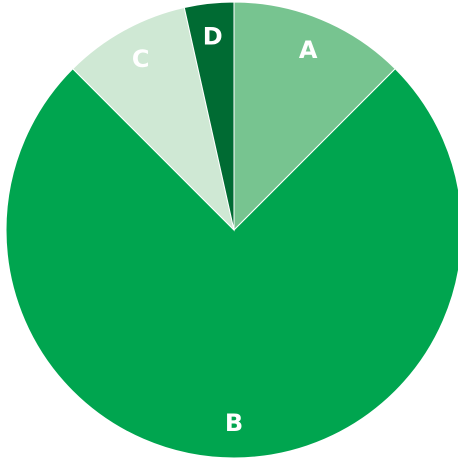  Describe the element at coordinates (308, 50) in the screenshot. I see `slice-label: A` at that location.